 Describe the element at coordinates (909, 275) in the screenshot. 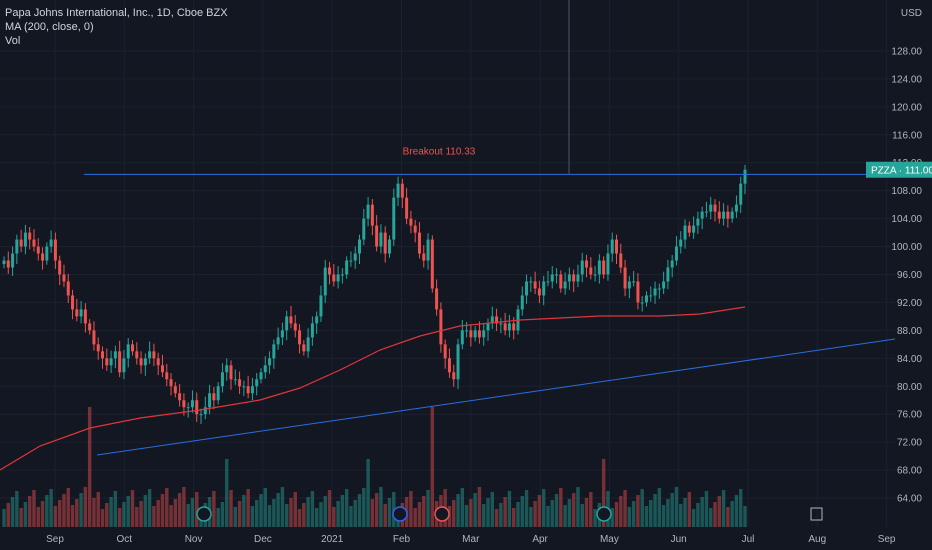

I see `price-tick-label: 96.00` at that location.